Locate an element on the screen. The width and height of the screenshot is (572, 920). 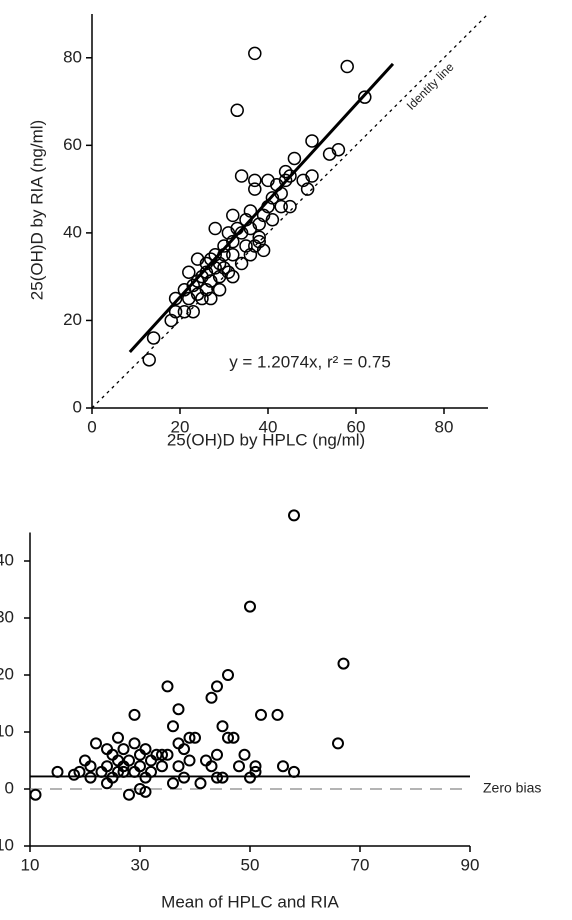
y-axis-label: 25(OH)D by RIA (ng/ml) is located at coordinates (36, 210).